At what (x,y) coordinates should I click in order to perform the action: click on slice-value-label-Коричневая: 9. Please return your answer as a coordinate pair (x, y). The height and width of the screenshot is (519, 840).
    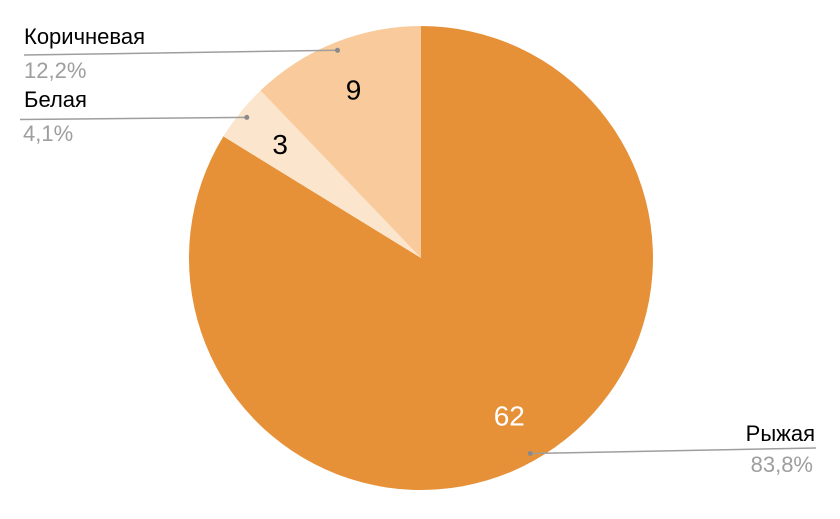
    Looking at the image, I should click on (354, 90).